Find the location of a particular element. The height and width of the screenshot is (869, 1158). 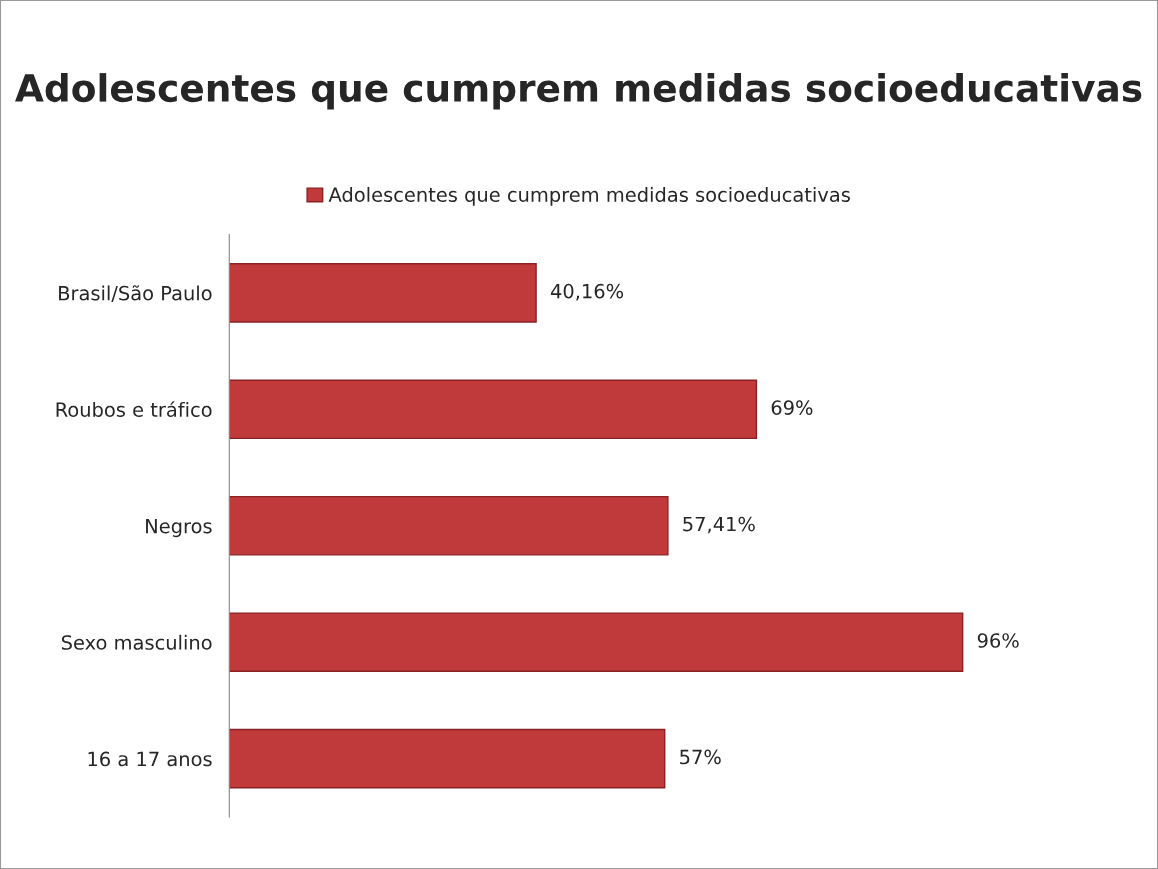

chart-title: Adolescentes que cumprem medidas socioeducativas is located at coordinates (578, 91).